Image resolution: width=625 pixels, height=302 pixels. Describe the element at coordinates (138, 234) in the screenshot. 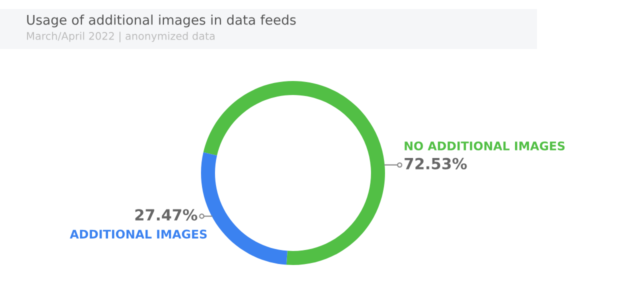

I see `slice-label: ADDITIONAL IMAGES` at that location.